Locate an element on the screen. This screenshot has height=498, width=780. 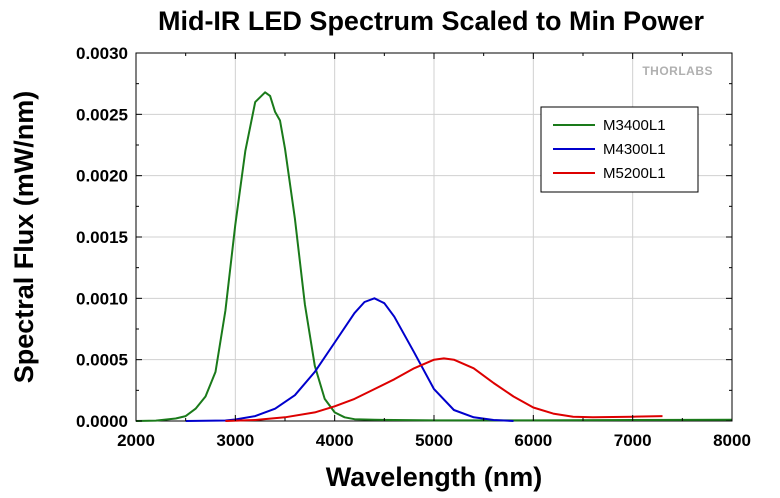
y-tick-label: 0.0025 is located at coordinates (102, 114).